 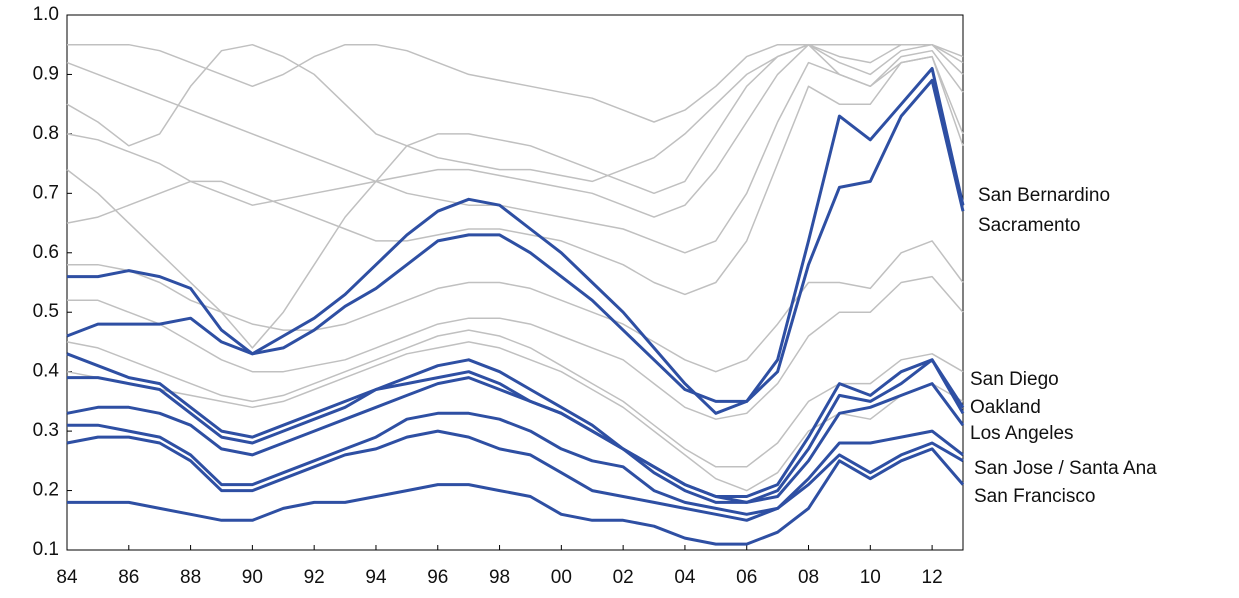 I want to click on y-tick-label: 0.2, so click(x=46, y=490).